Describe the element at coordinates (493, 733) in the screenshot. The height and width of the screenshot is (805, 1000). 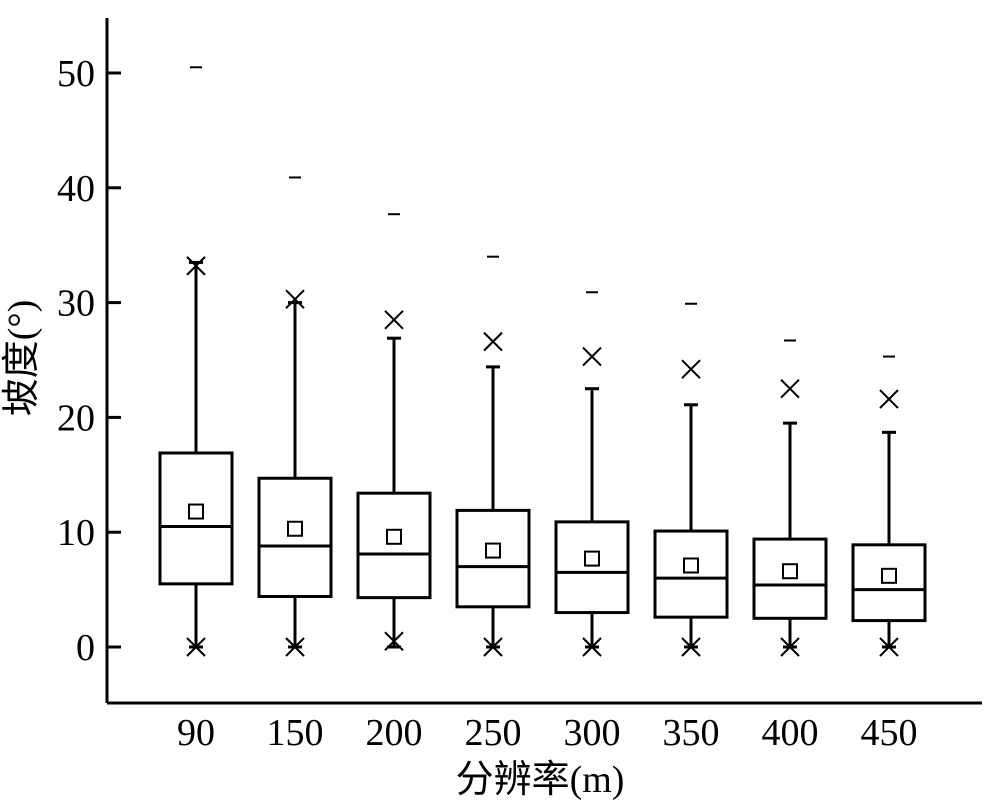
I see `x-tick-label: 250` at that location.